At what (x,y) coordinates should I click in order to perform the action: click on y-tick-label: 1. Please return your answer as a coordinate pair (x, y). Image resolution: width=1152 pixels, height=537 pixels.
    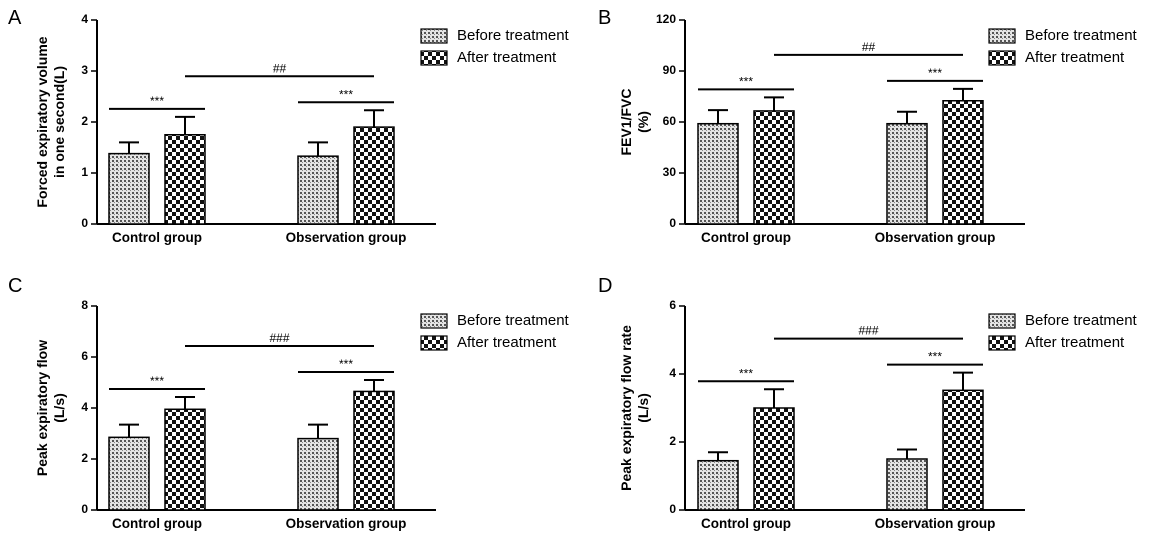
    Looking at the image, I should click on (84, 172).